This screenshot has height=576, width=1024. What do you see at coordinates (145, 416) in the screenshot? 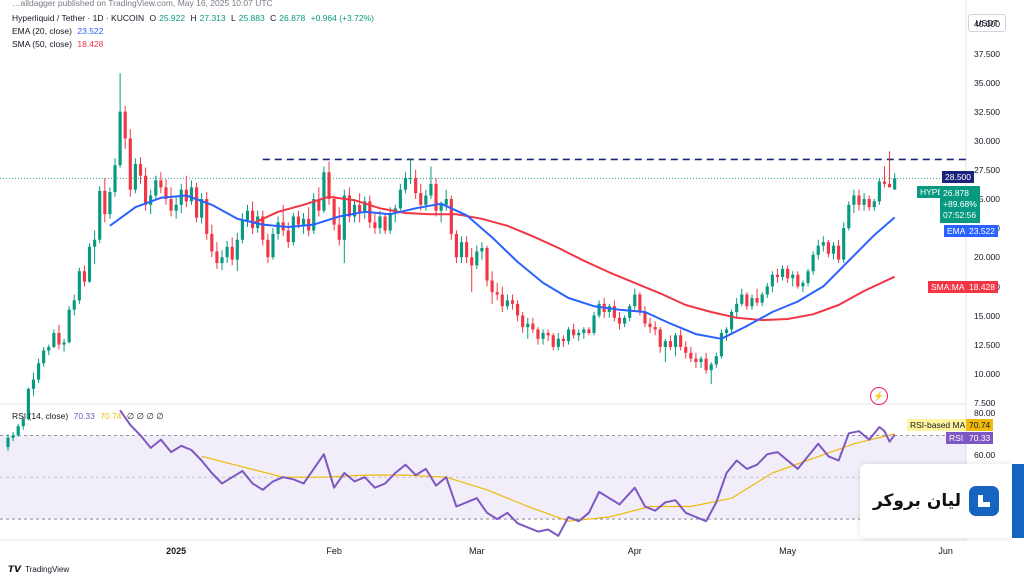
I see `rsi-legend-empty-values: ∅ ∅ ∅ ∅` at bounding box center [145, 416].